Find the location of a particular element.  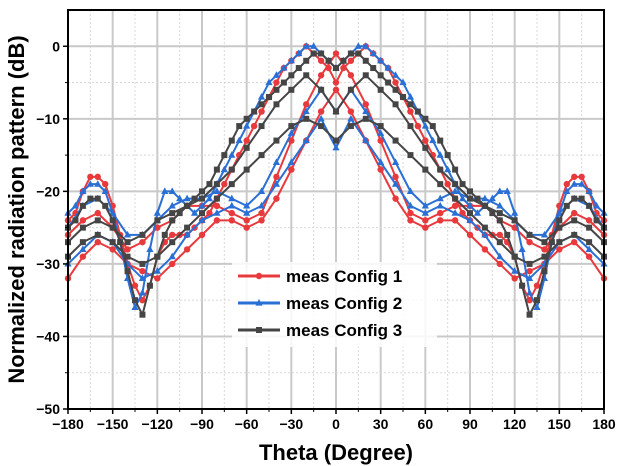

x-tick-label: −120 is located at coordinates (158, 424).